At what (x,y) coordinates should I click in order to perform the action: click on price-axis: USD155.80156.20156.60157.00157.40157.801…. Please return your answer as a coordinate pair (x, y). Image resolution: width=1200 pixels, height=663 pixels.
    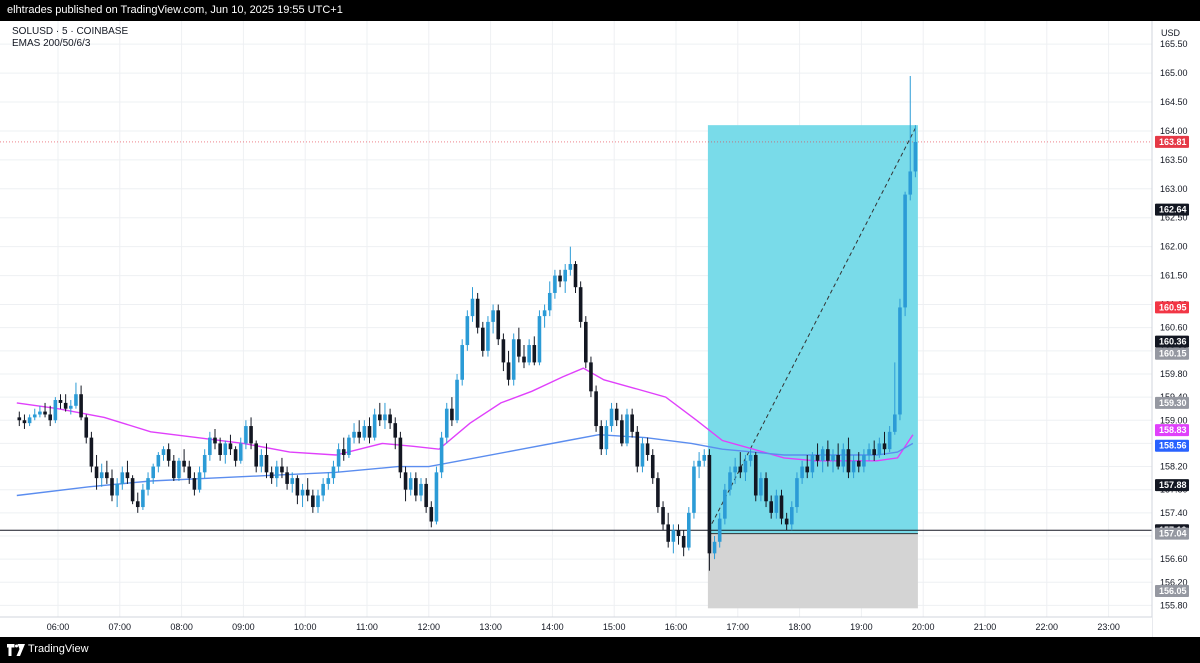
    Looking at the image, I should click on (1175, 329).